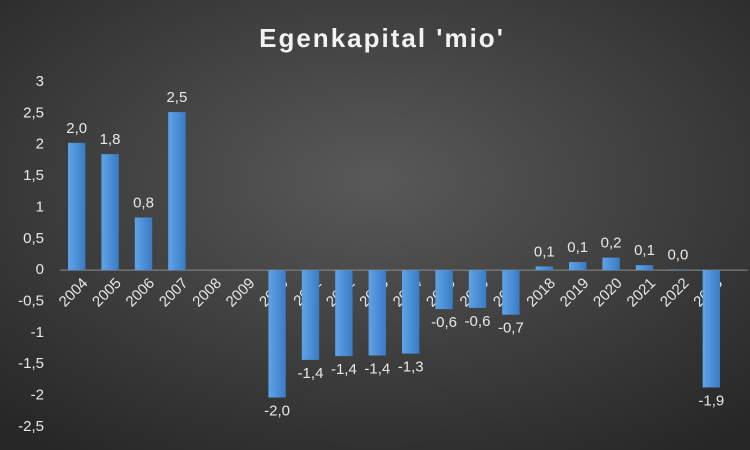 This screenshot has width=750, height=450. Describe the element at coordinates (611, 243) in the screenshot. I see `data-label: 0,2` at that location.